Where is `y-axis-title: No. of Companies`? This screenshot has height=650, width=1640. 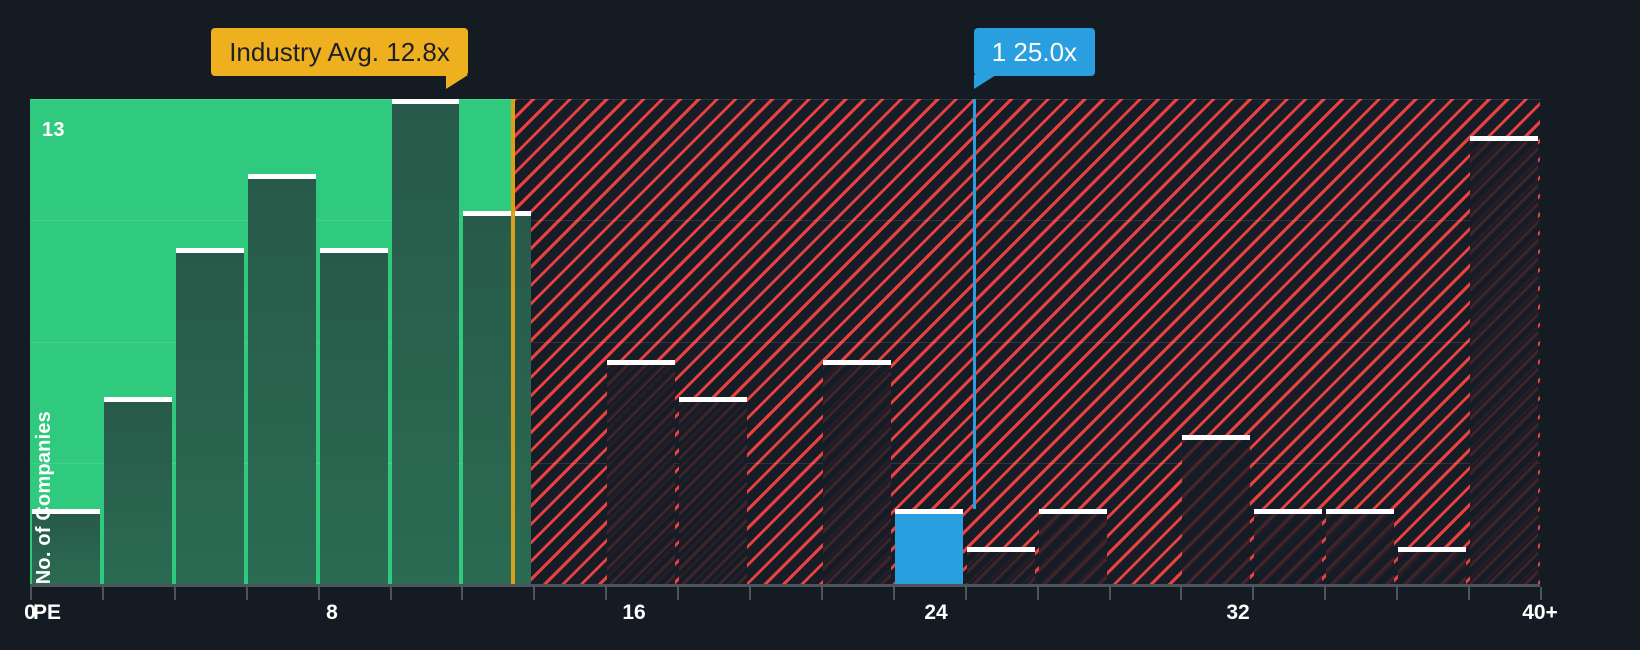 y-axis-title: No. of Companies is located at coordinates (44, 497).